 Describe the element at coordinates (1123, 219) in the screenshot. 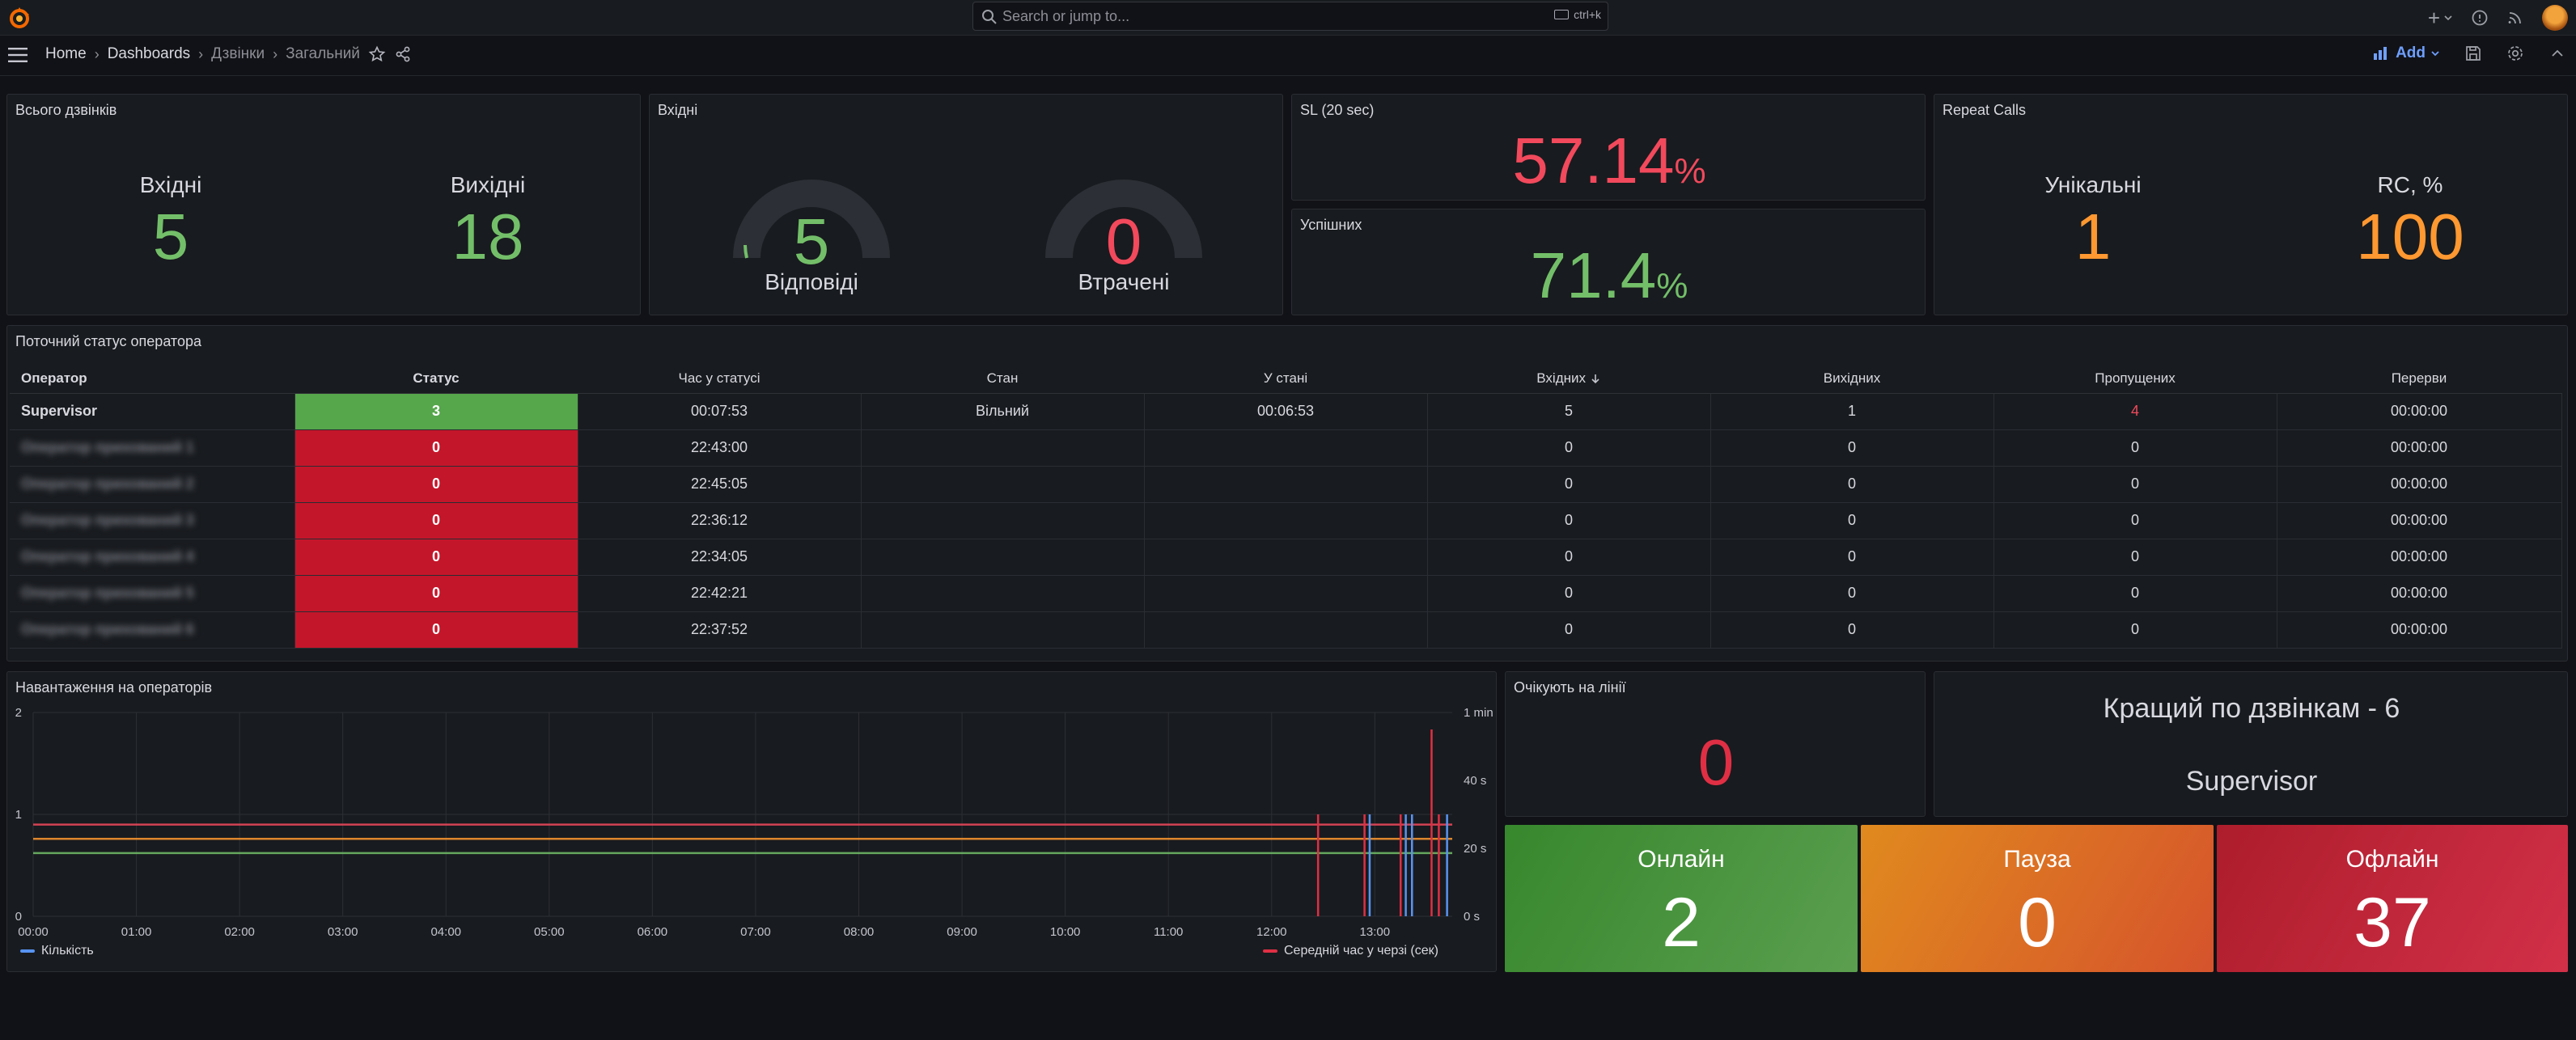

I see `lost-gauge` at that location.